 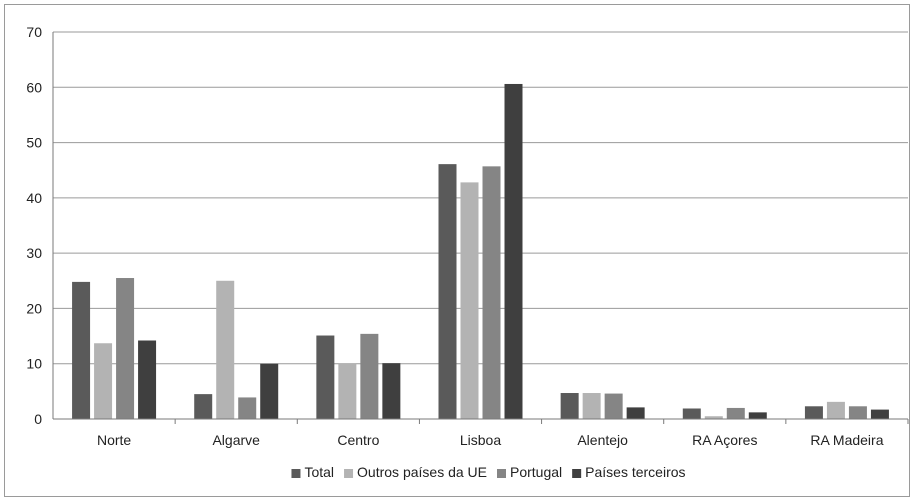 I want to click on legend-label: Portugal, so click(x=536, y=472).